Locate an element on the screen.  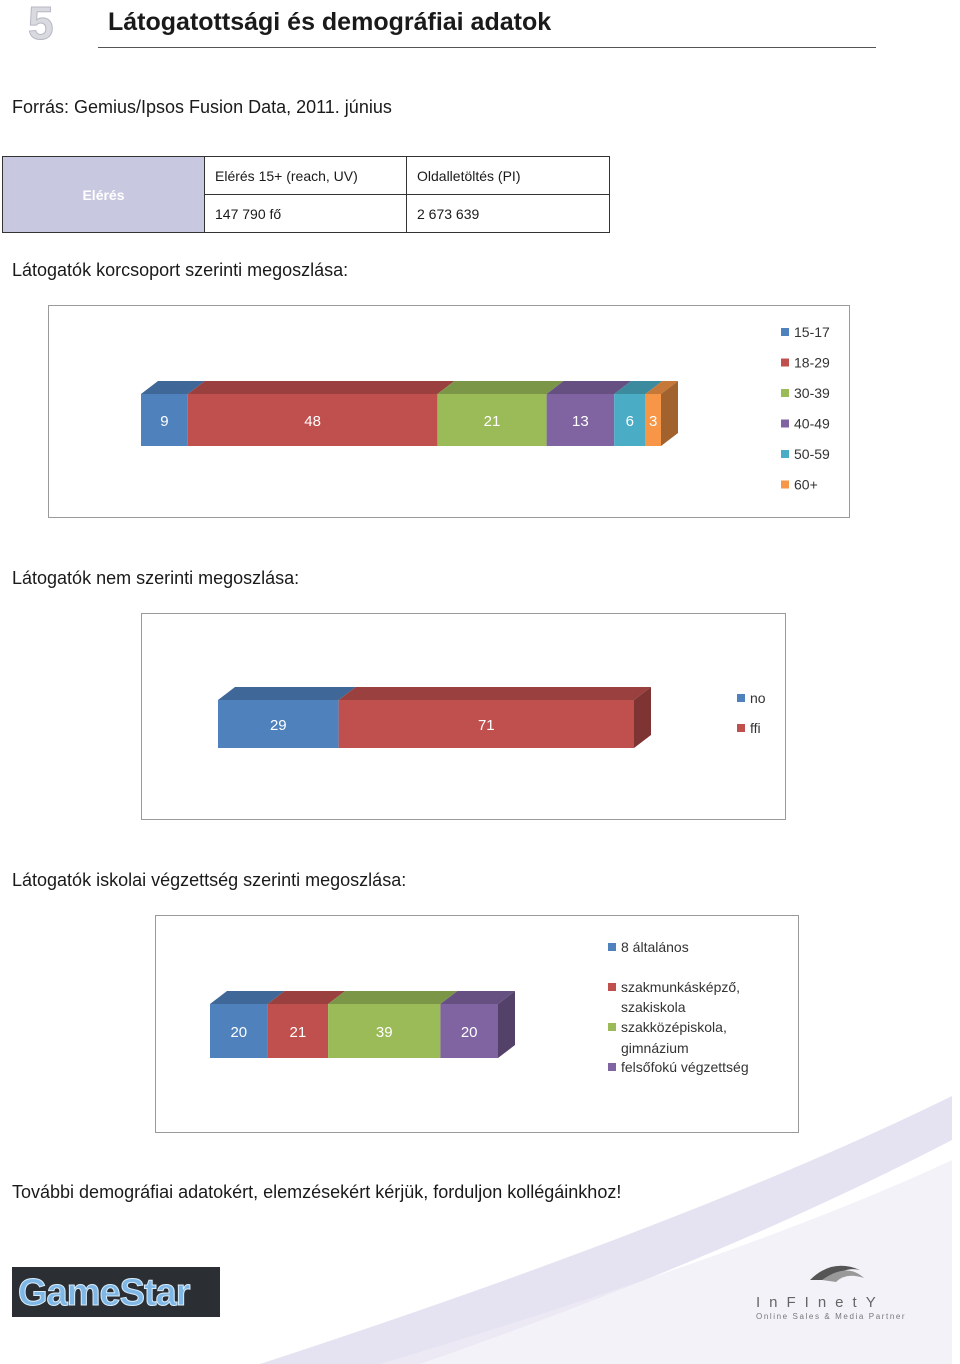
legend-label-60: 60+ is located at coordinates (806, 485).